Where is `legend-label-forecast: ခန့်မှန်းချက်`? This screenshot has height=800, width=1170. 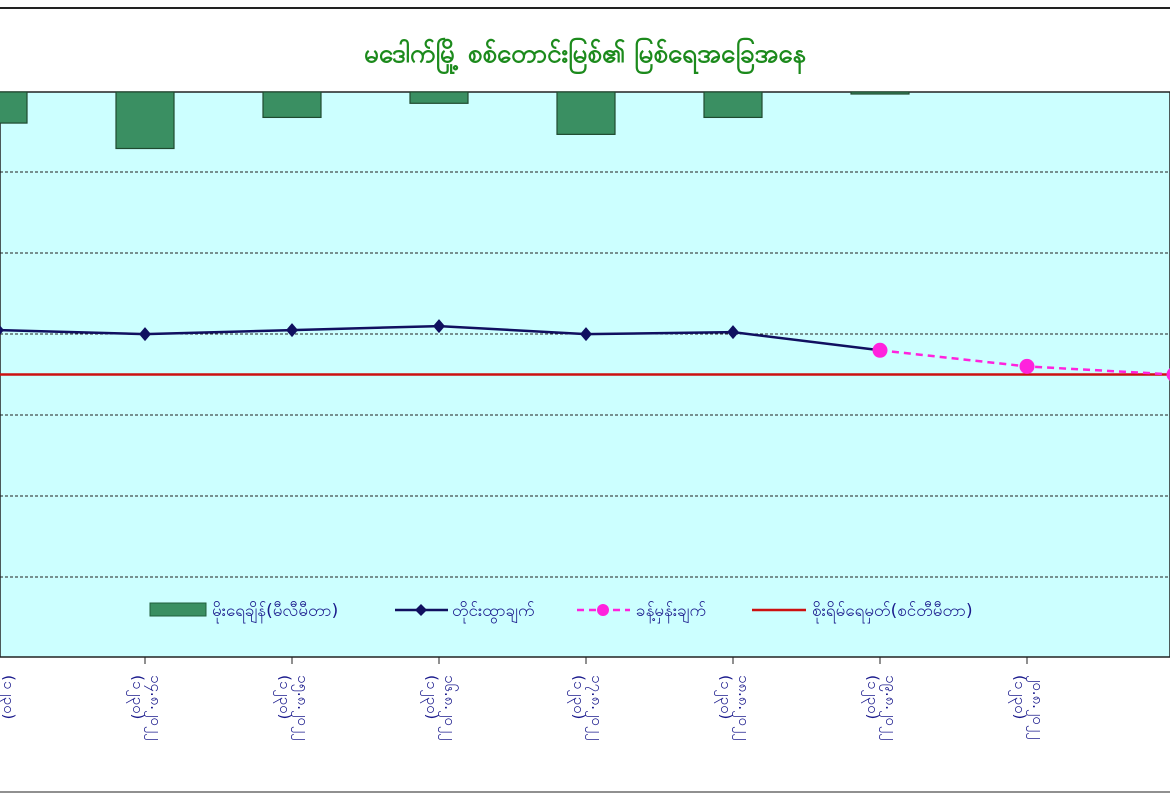
legend-label-forecast: ခန့်မှန်းချက် is located at coordinates (671, 612).